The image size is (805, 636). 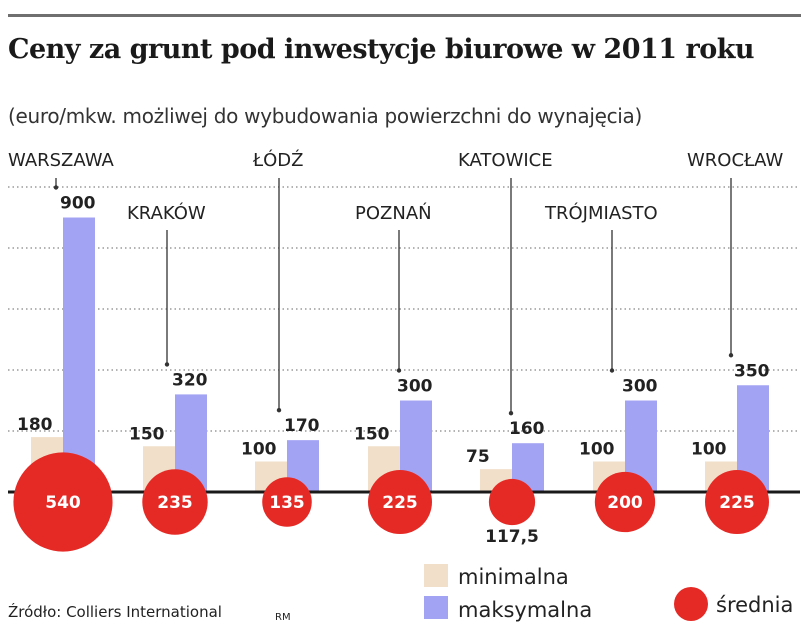 I want to click on leader-dot-poznan, so click(x=399, y=370).